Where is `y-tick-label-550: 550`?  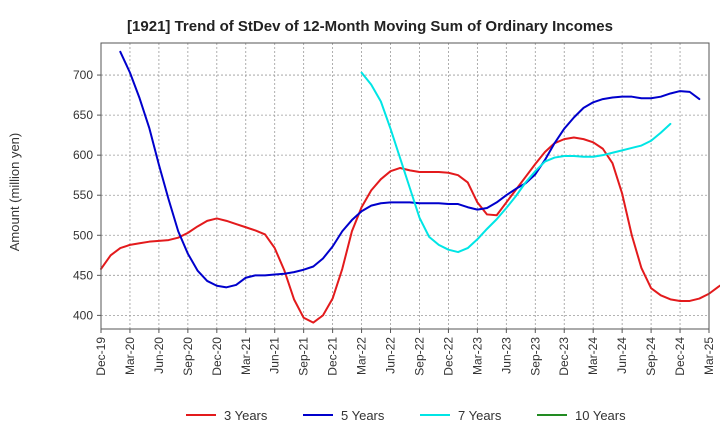 y-tick-label-550: 550 is located at coordinates (83, 195).